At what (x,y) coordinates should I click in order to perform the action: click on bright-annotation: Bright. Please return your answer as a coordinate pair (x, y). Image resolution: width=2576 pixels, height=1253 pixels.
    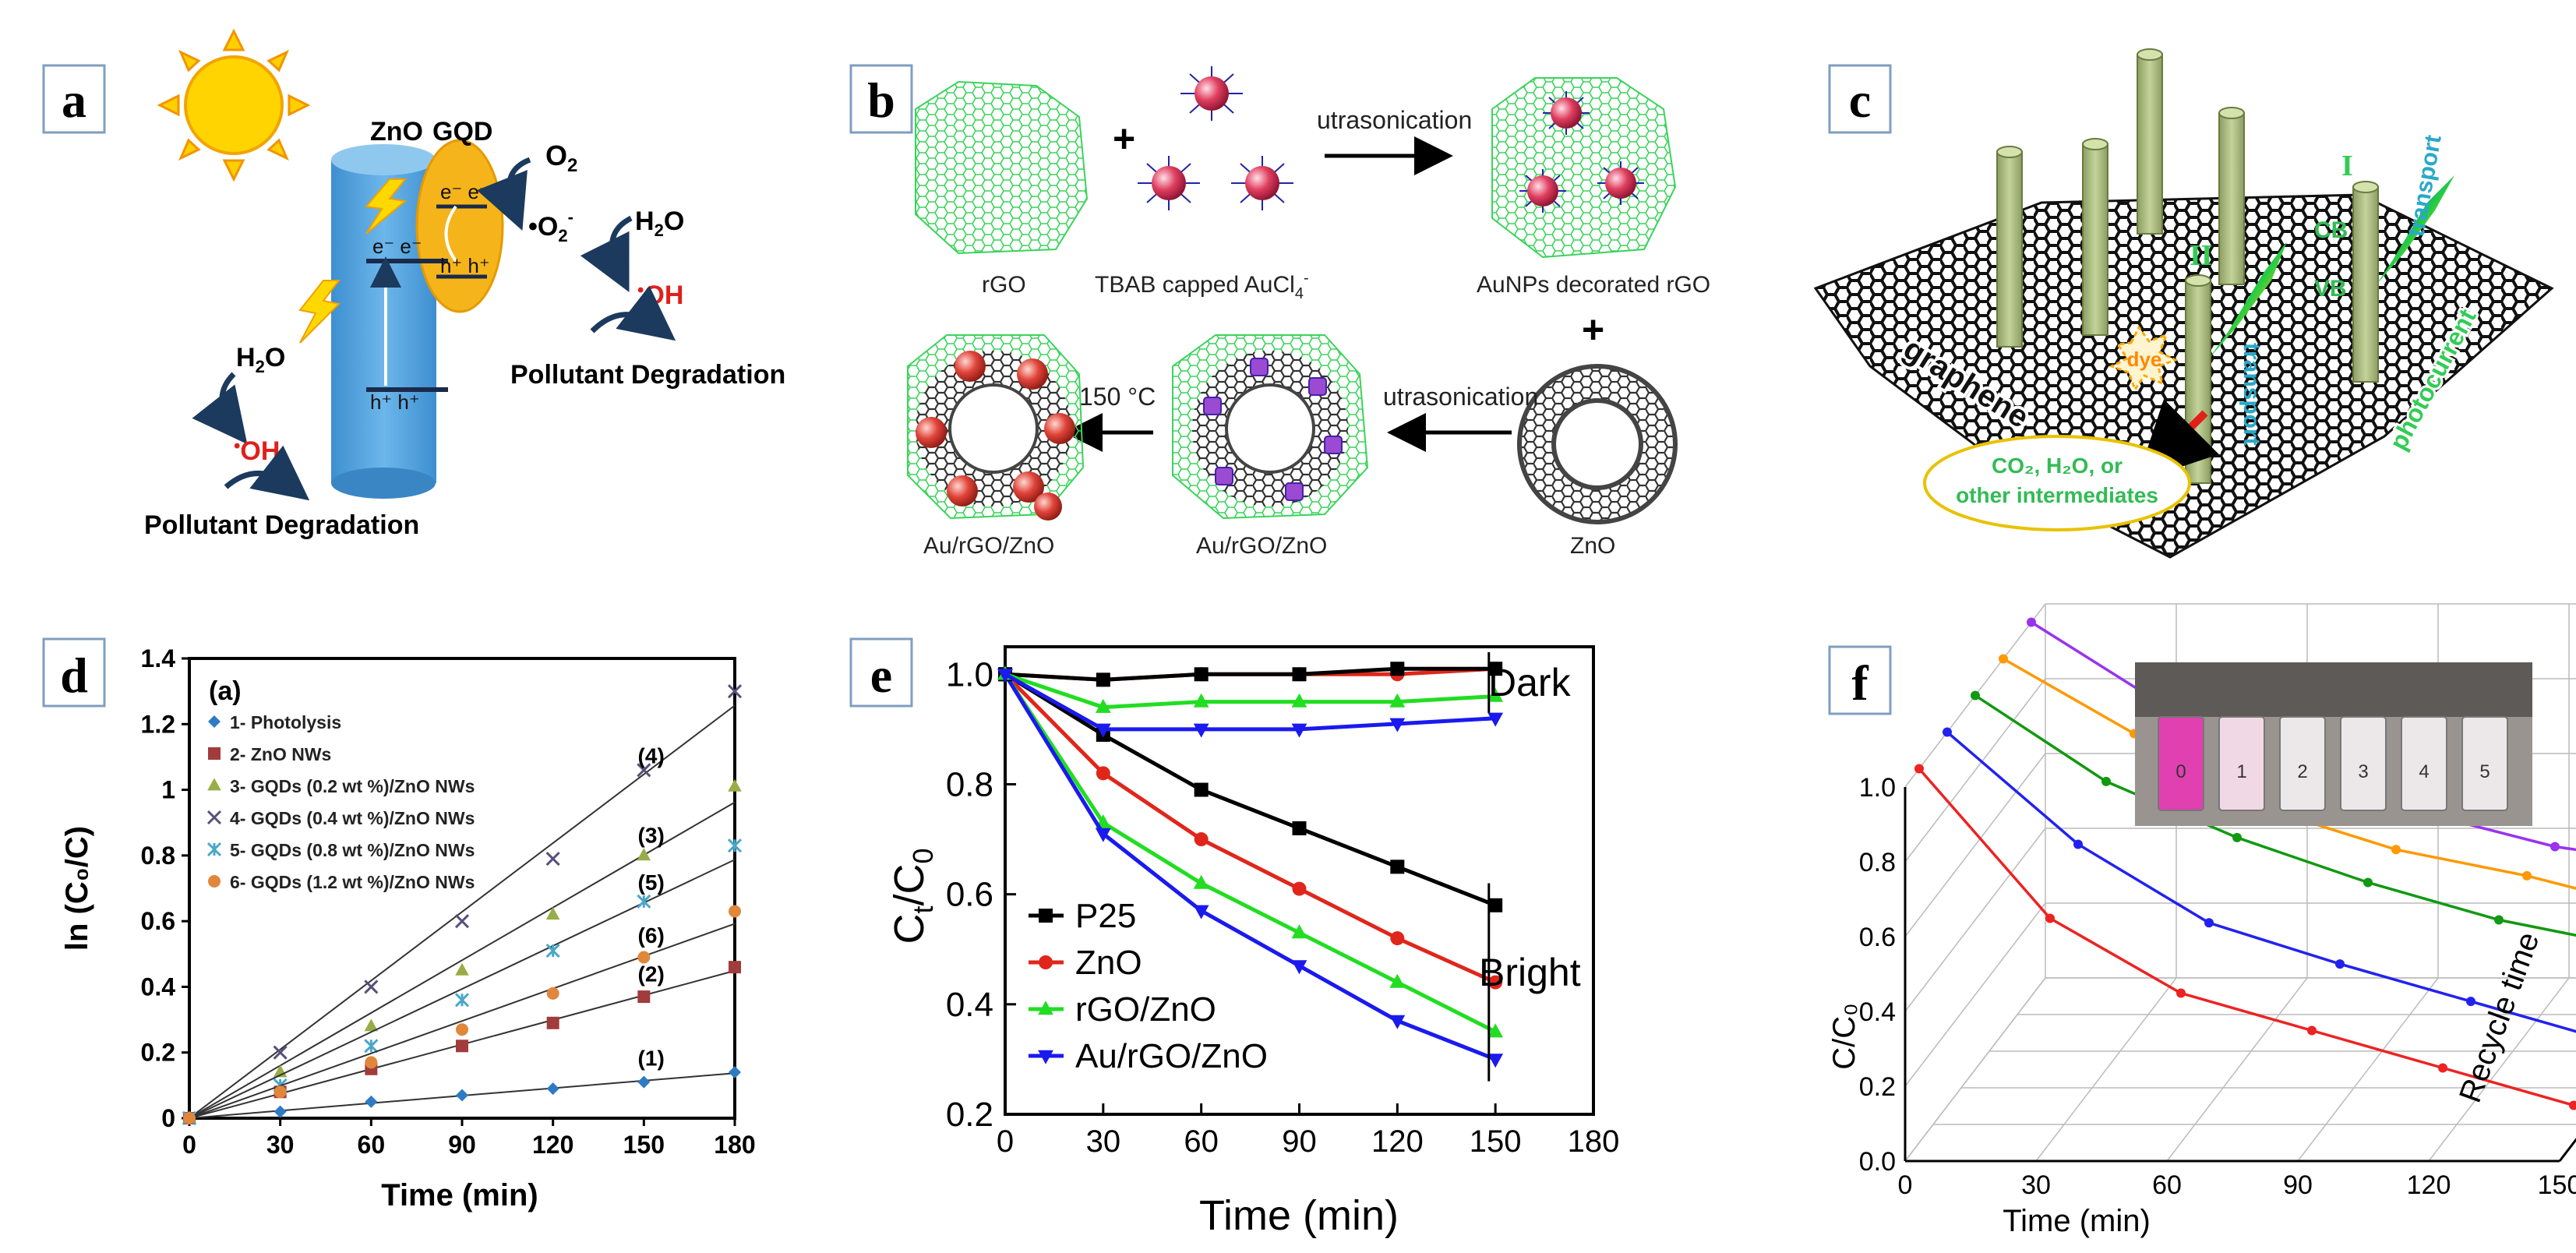
    Looking at the image, I should click on (1530, 973).